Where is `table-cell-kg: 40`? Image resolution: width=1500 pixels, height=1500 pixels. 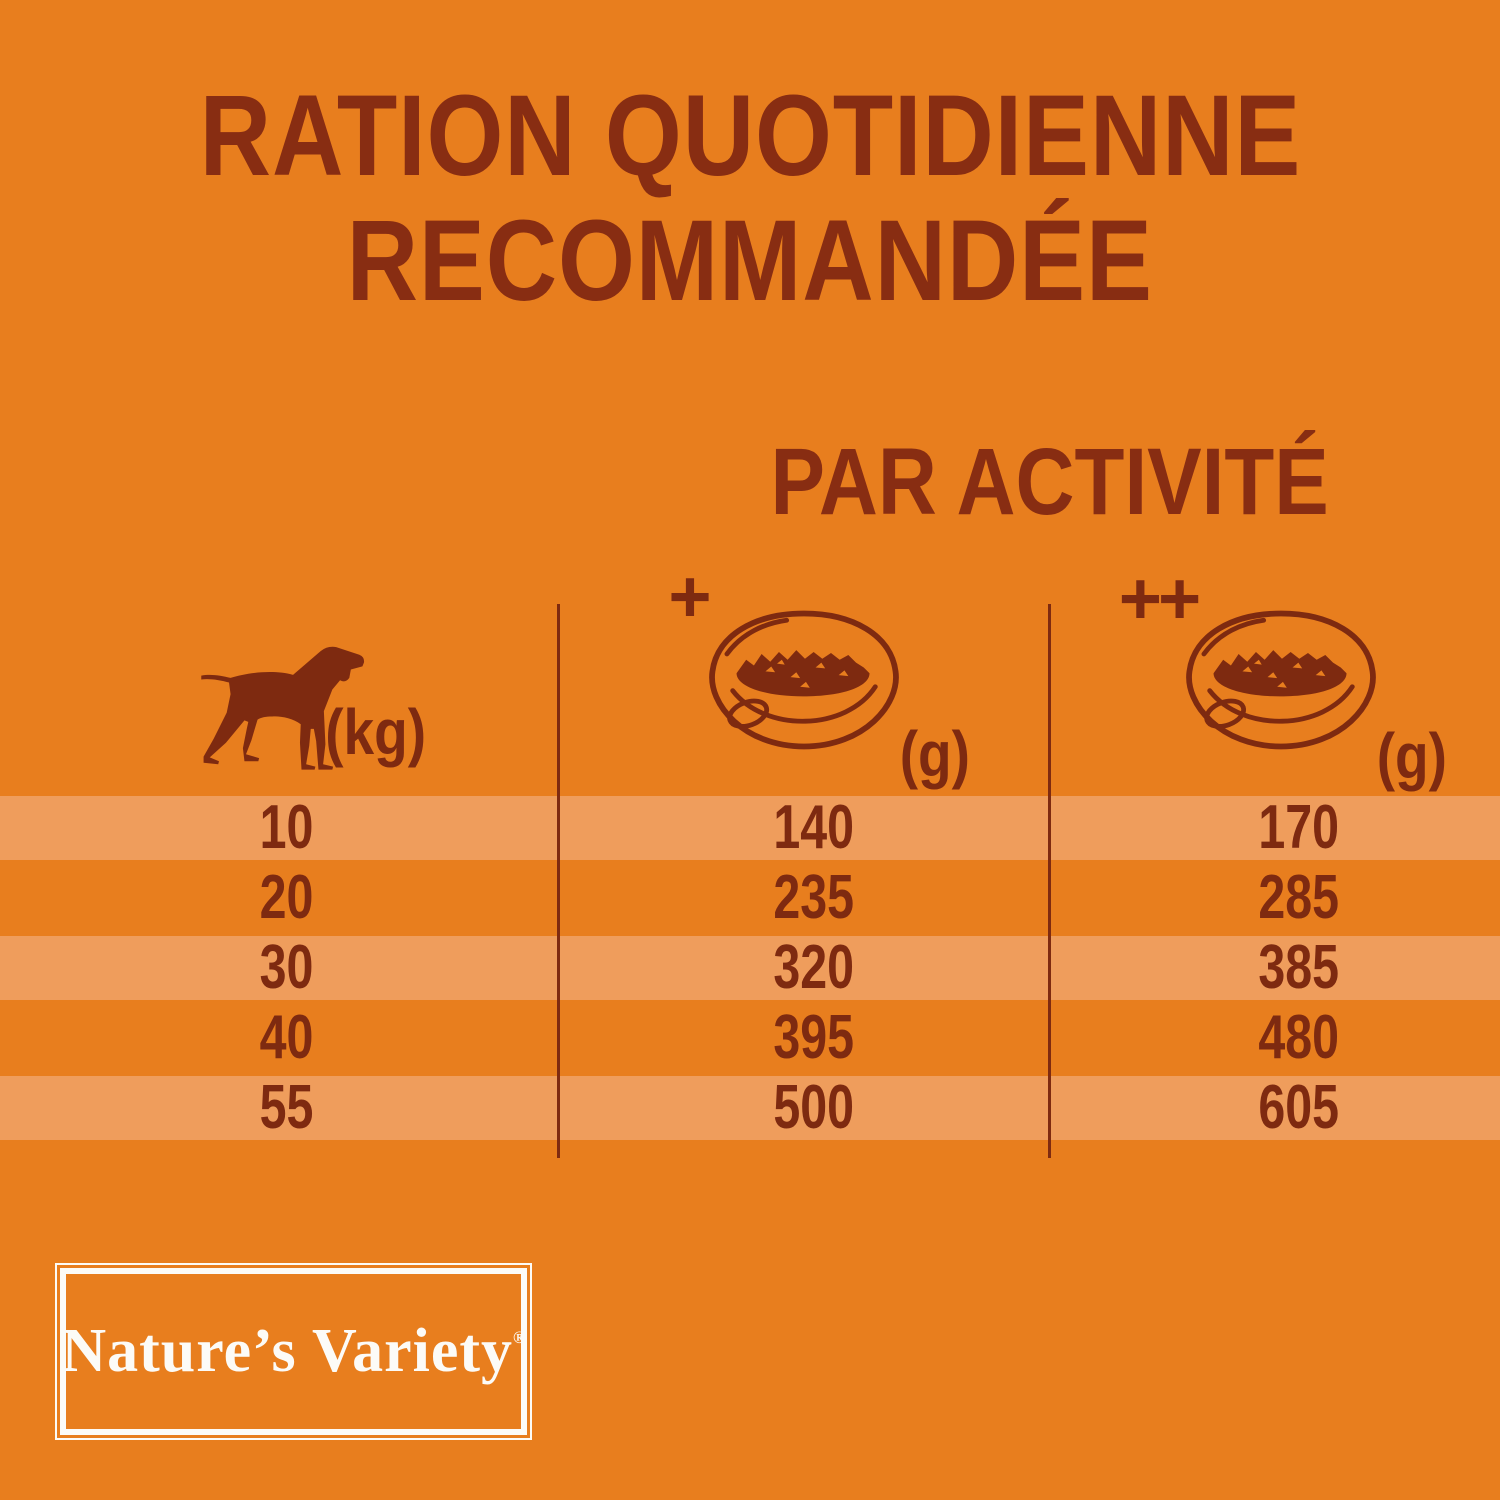 table-cell-kg: 40 is located at coordinates (286, 1037).